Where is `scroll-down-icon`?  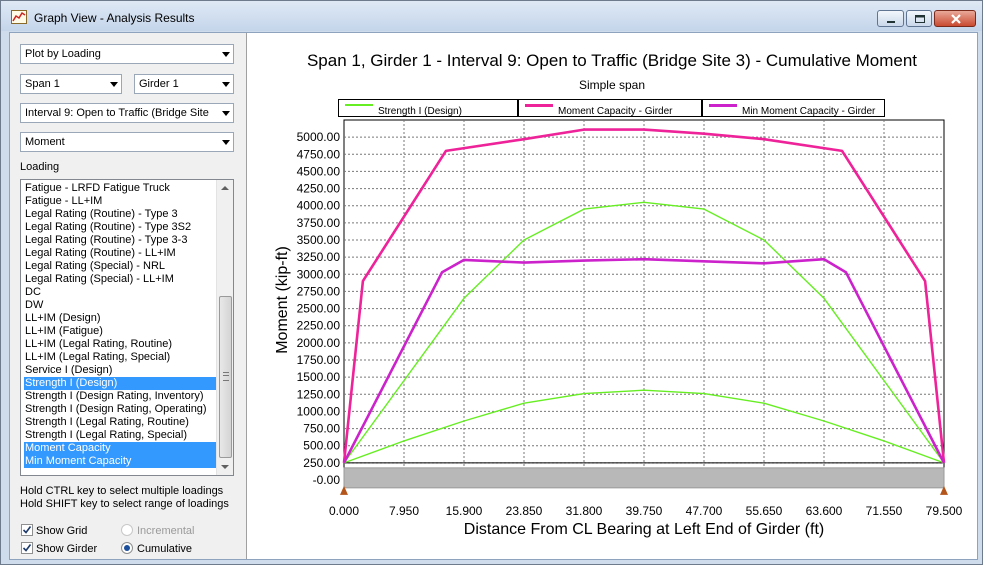
scroll-down-icon is located at coordinates (225, 467).